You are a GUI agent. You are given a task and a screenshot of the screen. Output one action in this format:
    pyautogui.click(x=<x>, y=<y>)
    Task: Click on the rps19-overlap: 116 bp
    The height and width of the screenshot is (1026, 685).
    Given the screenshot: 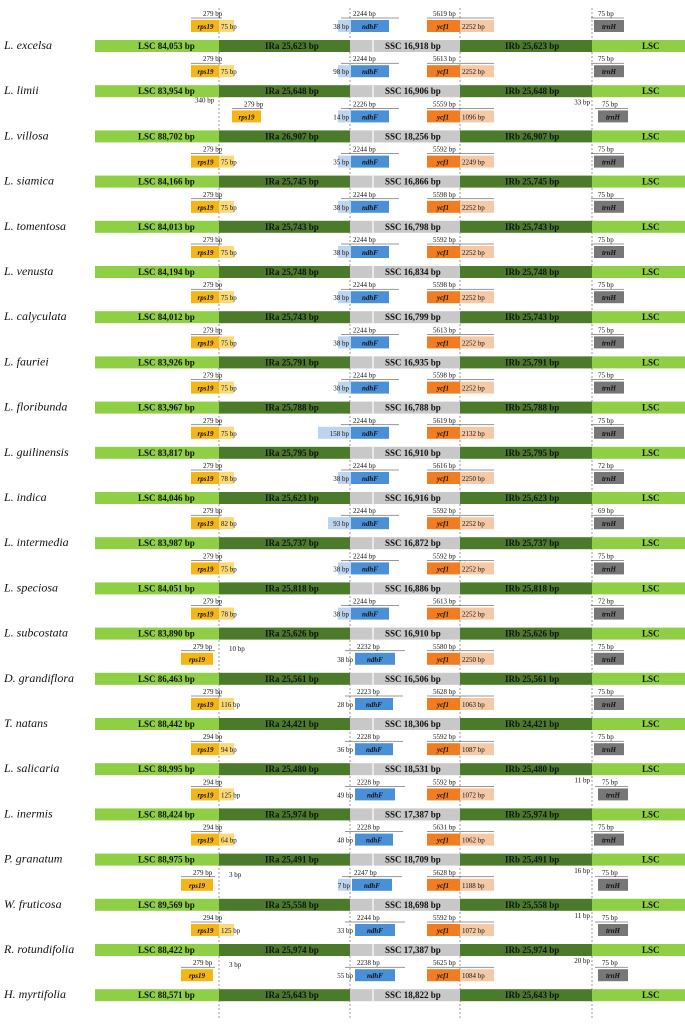 What is the action you would take?
    pyautogui.click(x=230, y=705)
    